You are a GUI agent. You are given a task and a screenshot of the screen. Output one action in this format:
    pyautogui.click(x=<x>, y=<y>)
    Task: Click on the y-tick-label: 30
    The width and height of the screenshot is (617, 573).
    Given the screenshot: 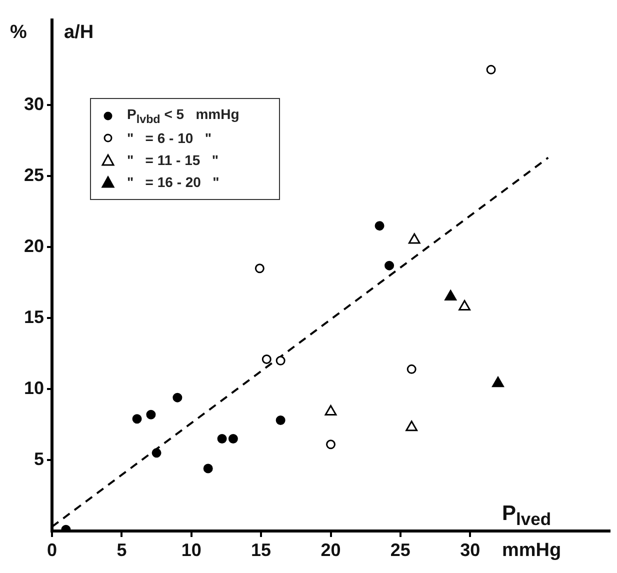 What is the action you would take?
    pyautogui.click(x=34, y=104)
    